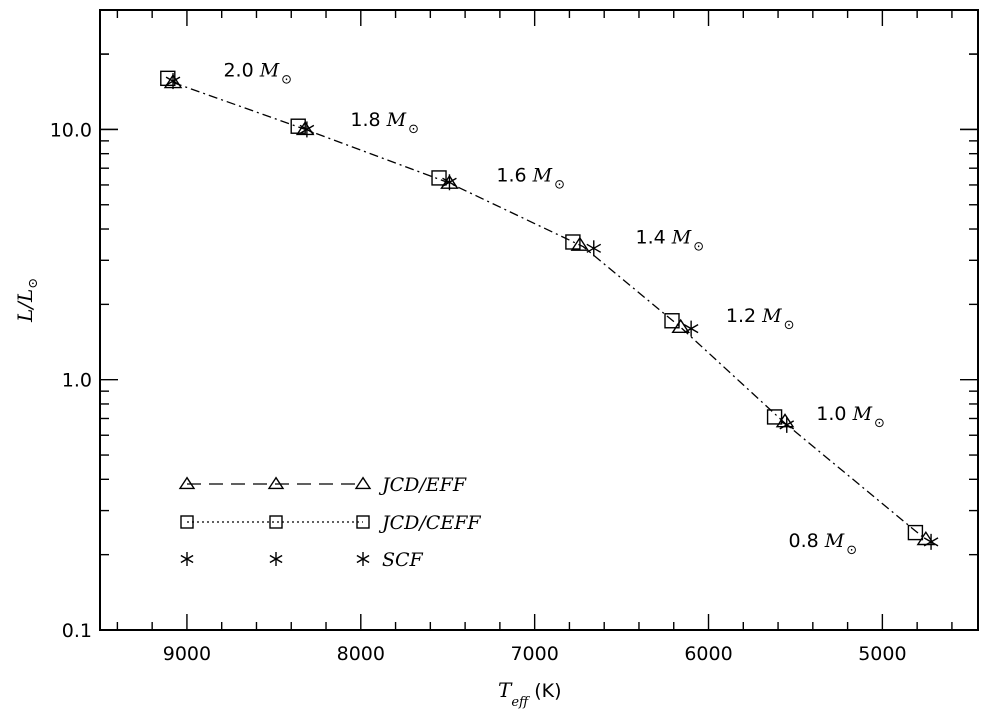 This screenshot has height=719, width=990. What do you see at coordinates (77, 381) in the screenshot?
I see `y-tick-label: 1.0` at bounding box center [77, 381].